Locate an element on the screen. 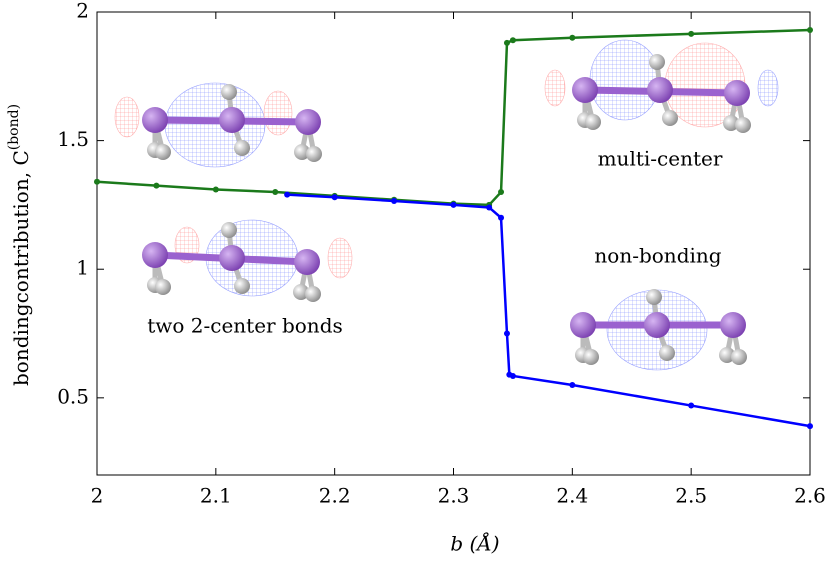 Image resolution: width=830 pixels, height=567 pixels. y-tick-label: 1.5 is located at coordinates (73, 139).